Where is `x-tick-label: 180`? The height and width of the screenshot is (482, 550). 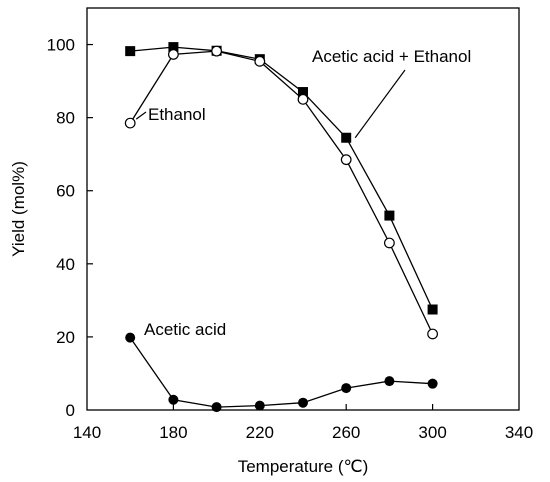 x-tick-label: 180 is located at coordinates (173, 432).